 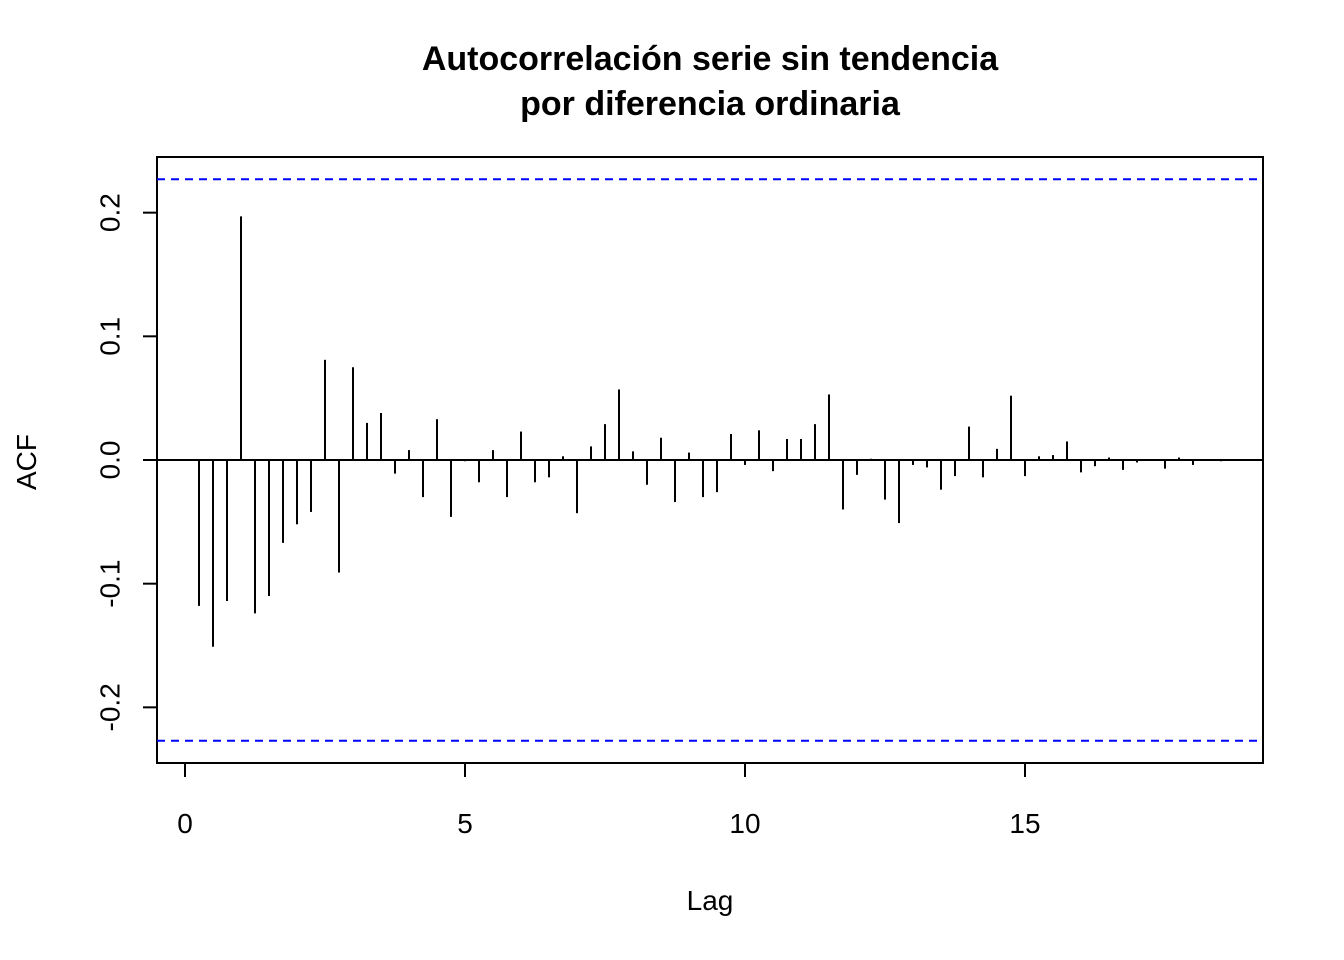 I want to click on y-tick-label: -0.1, so click(x=109, y=584).